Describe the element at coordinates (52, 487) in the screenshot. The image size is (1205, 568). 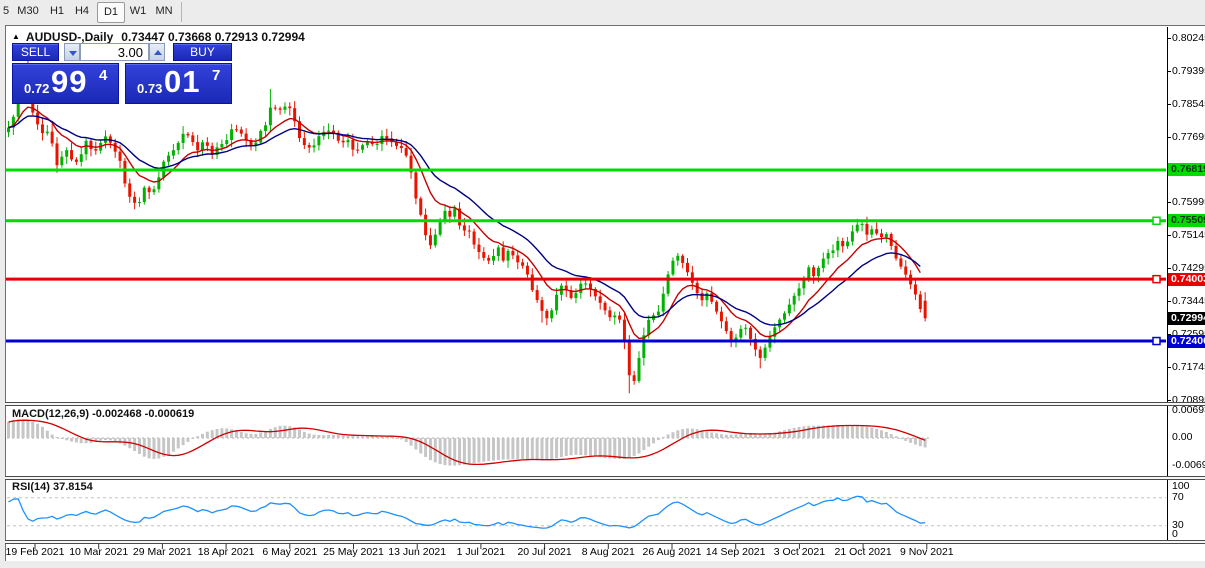
I see `rsi-title: RSI(14) 37.8154` at that location.